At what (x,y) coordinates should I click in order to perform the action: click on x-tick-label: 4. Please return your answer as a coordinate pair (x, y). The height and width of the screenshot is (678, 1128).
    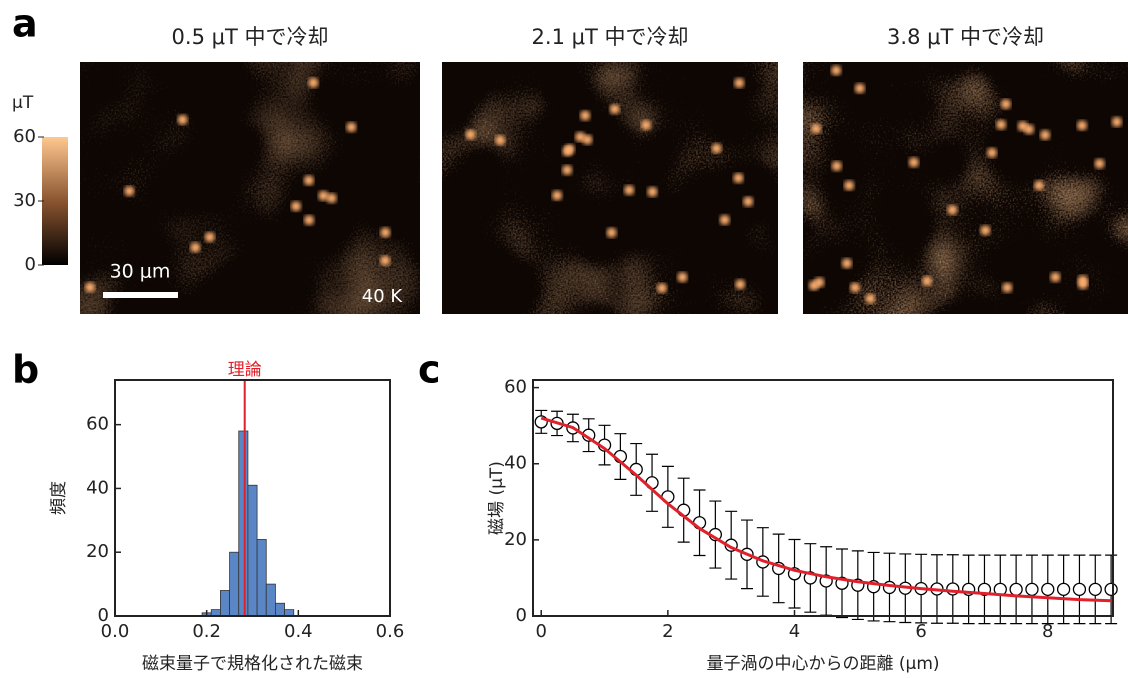
    Looking at the image, I should click on (794, 631).